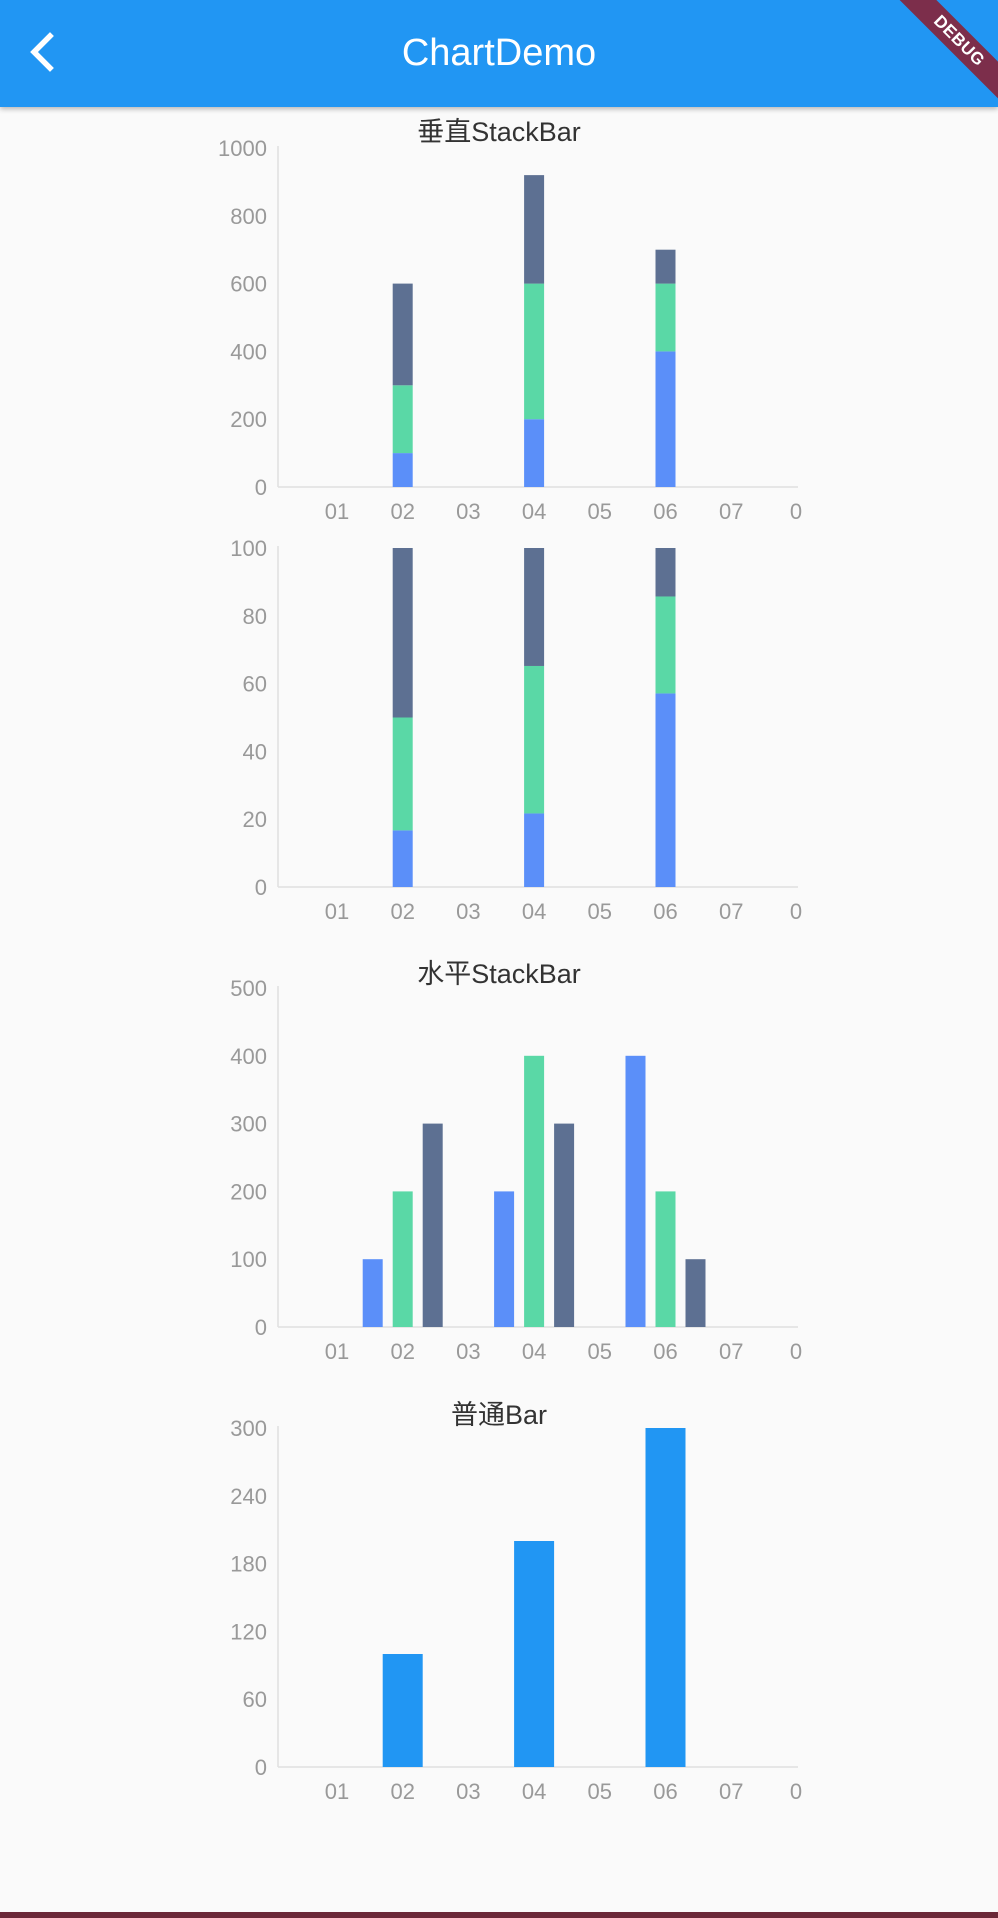 The image size is (998, 1918). I want to click on y-tick-label: 600, so click(248, 284).